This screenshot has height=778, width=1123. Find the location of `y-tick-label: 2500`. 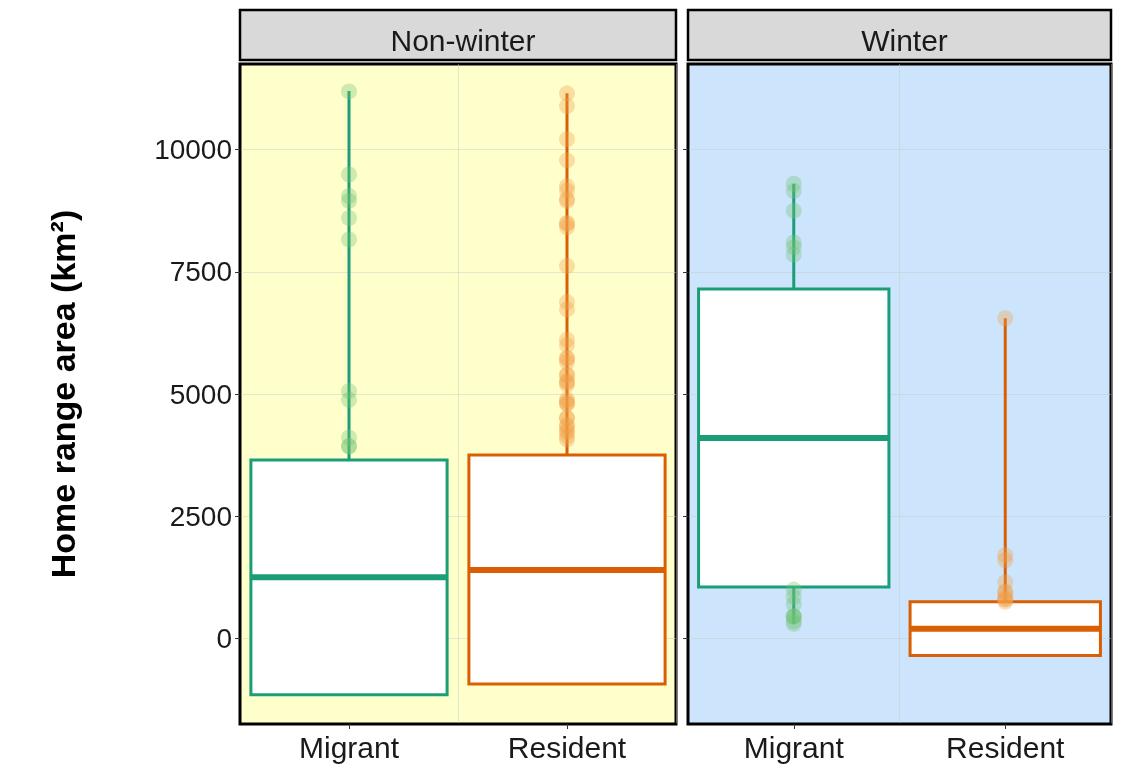

y-tick-label: 2500 is located at coordinates (200, 516).